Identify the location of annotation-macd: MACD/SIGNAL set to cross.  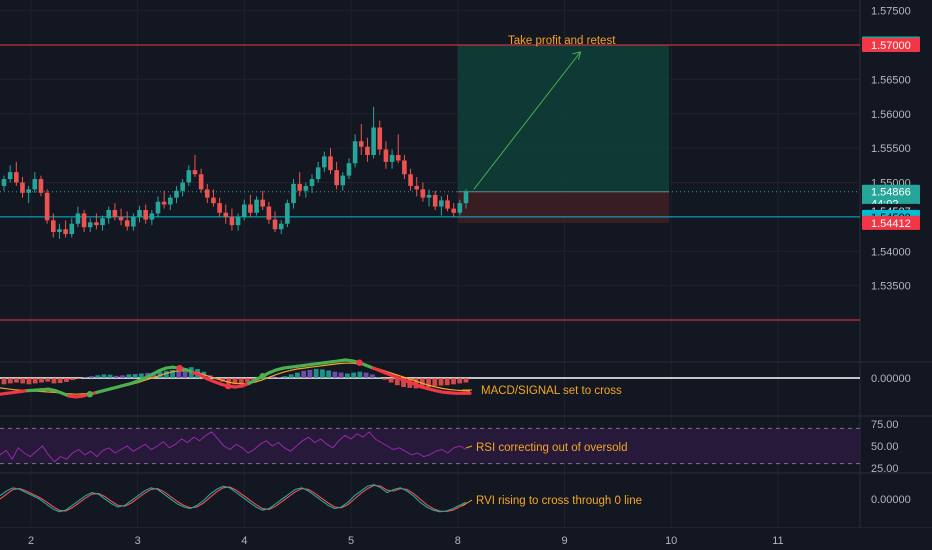
(551, 391).